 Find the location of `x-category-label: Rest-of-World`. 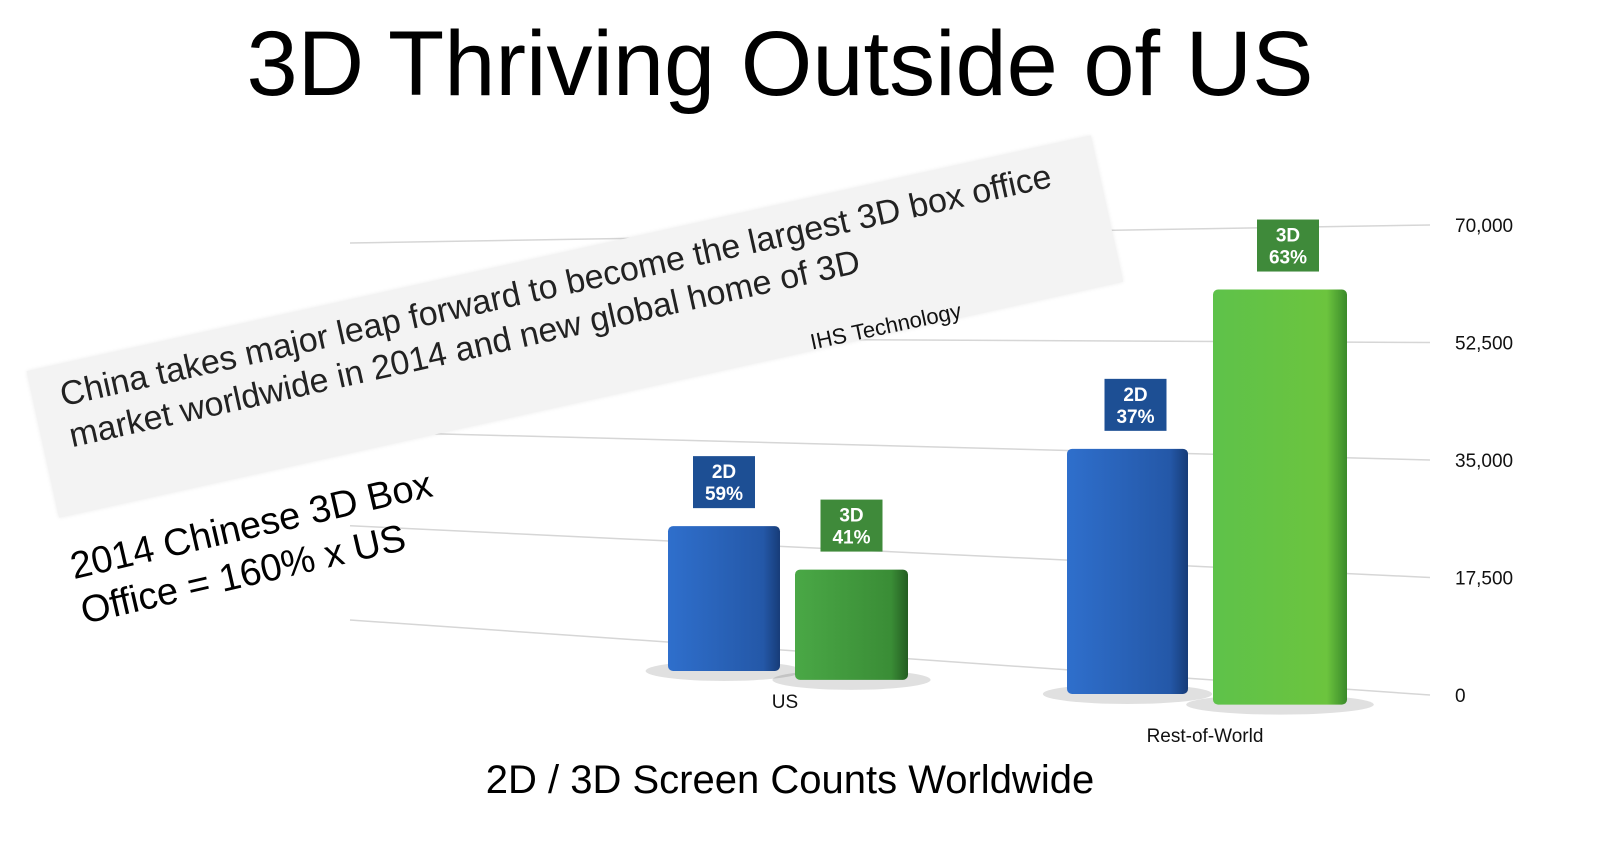

x-category-label: Rest-of-World is located at coordinates (1205, 736).